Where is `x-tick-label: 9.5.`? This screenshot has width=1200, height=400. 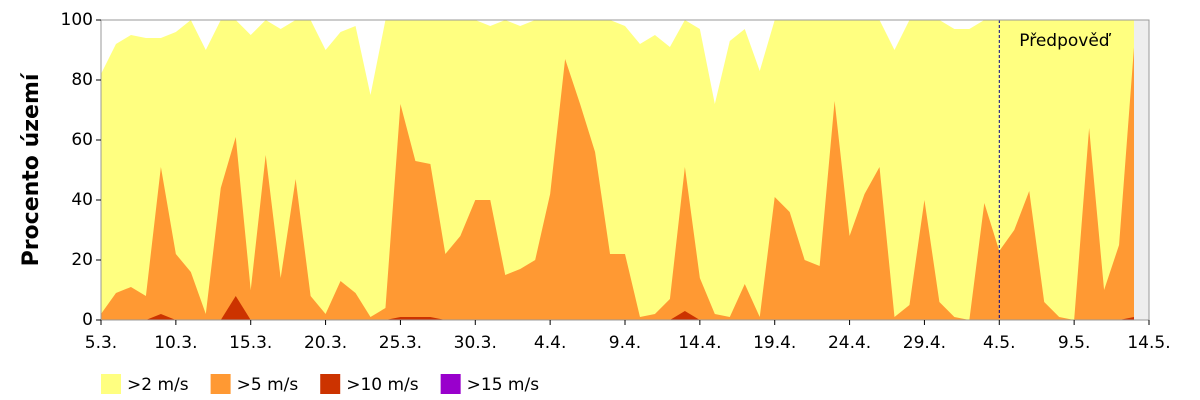 x-tick-label: 9.5. is located at coordinates (1074, 343).